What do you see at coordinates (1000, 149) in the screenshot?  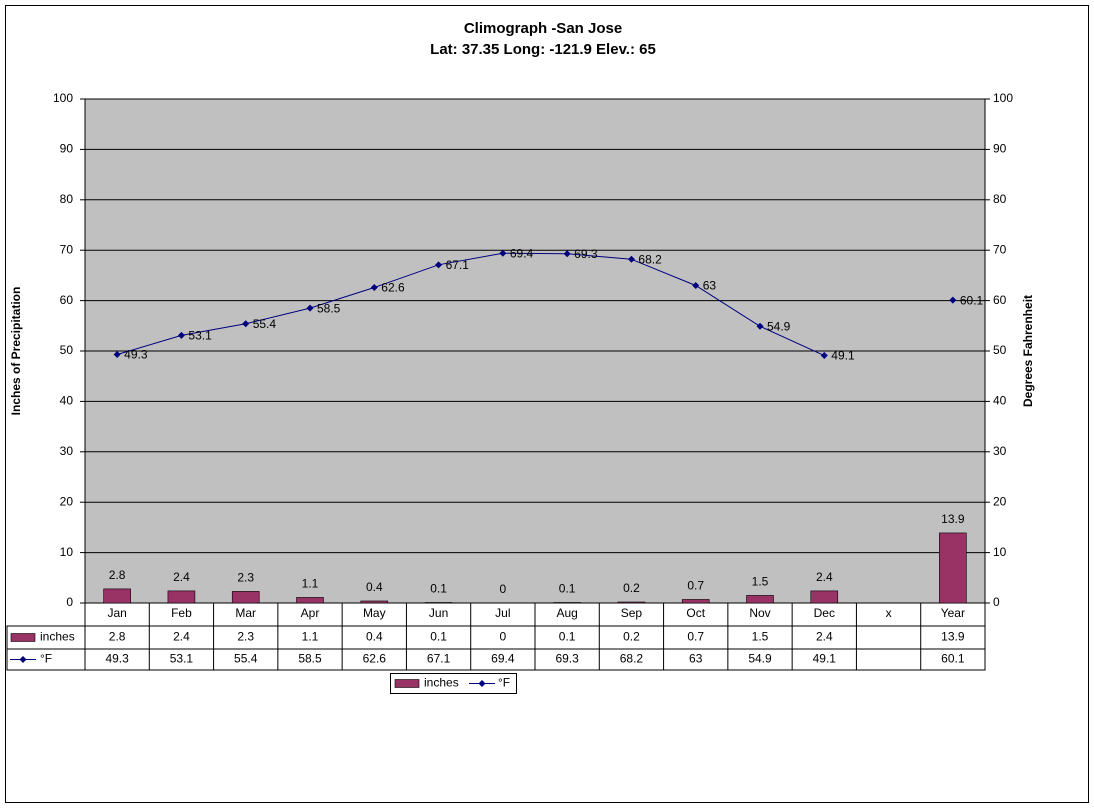 I see `y2-tick-label: 90` at bounding box center [1000, 149].